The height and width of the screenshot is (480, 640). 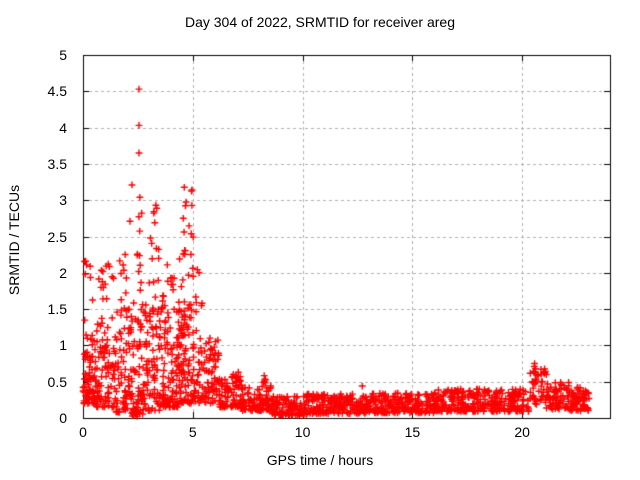 What do you see at coordinates (63, 55) in the screenshot?
I see `y-tick-label: 5` at bounding box center [63, 55].